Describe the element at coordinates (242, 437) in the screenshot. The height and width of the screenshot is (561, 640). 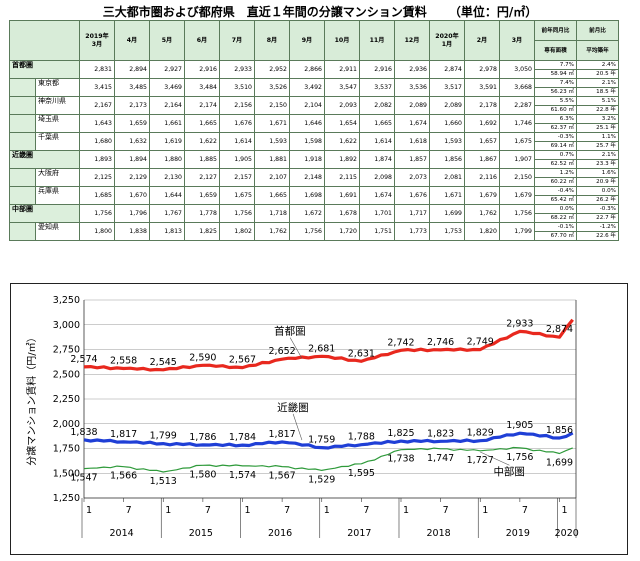
I see `data-label: 1,784` at that location.